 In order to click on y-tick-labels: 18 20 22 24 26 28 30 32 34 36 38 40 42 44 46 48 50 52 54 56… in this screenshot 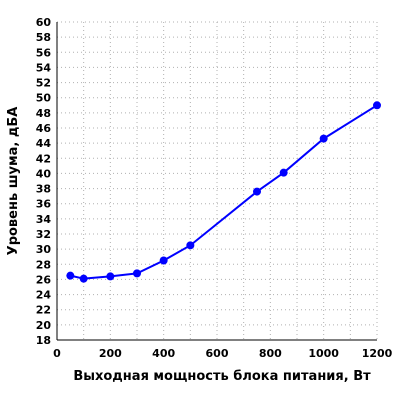, I will do `click(44, 181)`.